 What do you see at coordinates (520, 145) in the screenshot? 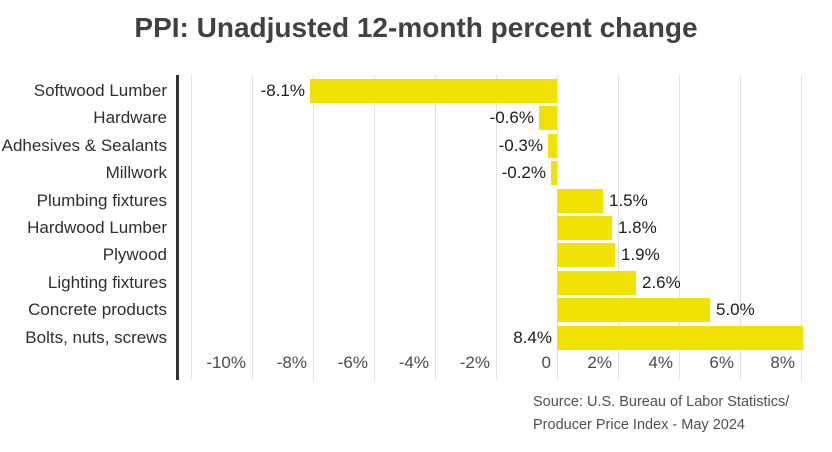
I see `bar-value-label: -0.3%` at bounding box center [520, 145].